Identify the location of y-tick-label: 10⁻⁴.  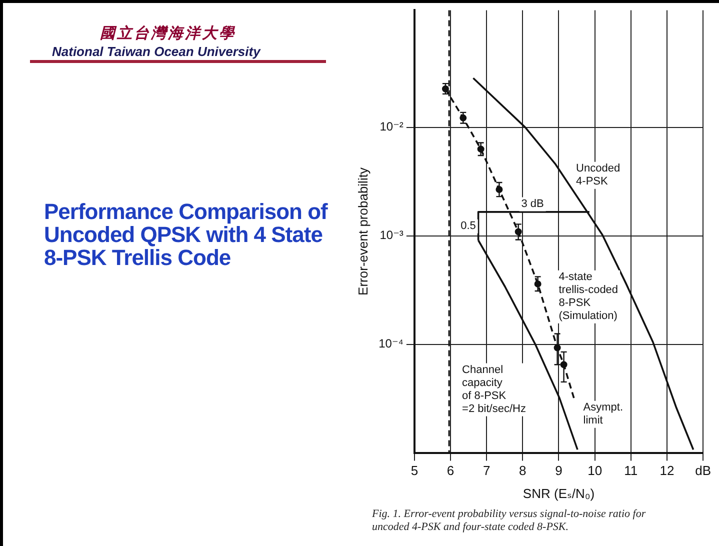
(391, 343).